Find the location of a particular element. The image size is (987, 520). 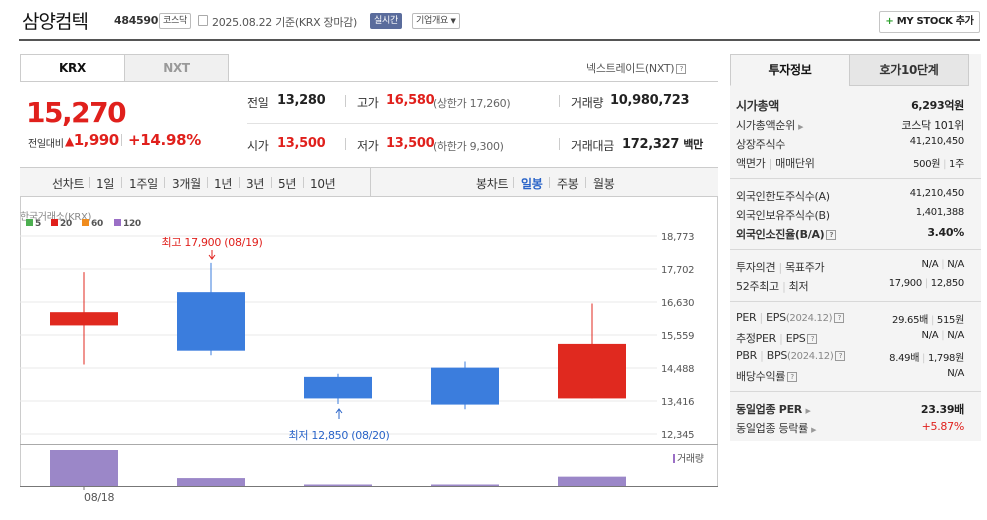

52week-value: 17,900 | 12,850 is located at coordinates (926, 283).